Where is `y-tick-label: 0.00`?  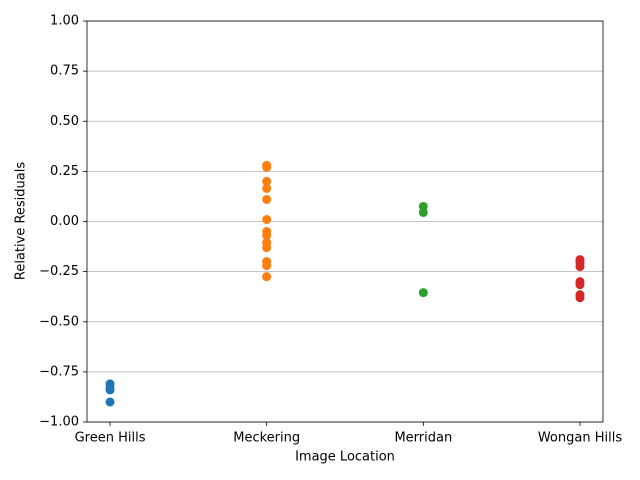 y-tick-label: 0.00 is located at coordinates (64, 221).